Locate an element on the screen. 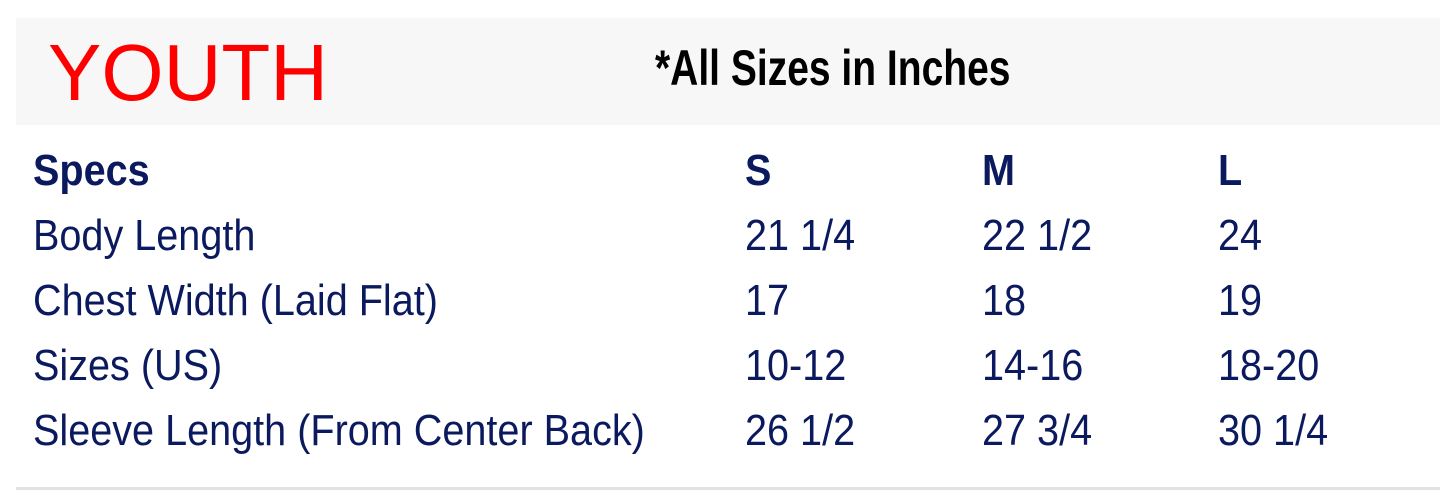  cell-l: 30 1/4 is located at coordinates (1273, 430).